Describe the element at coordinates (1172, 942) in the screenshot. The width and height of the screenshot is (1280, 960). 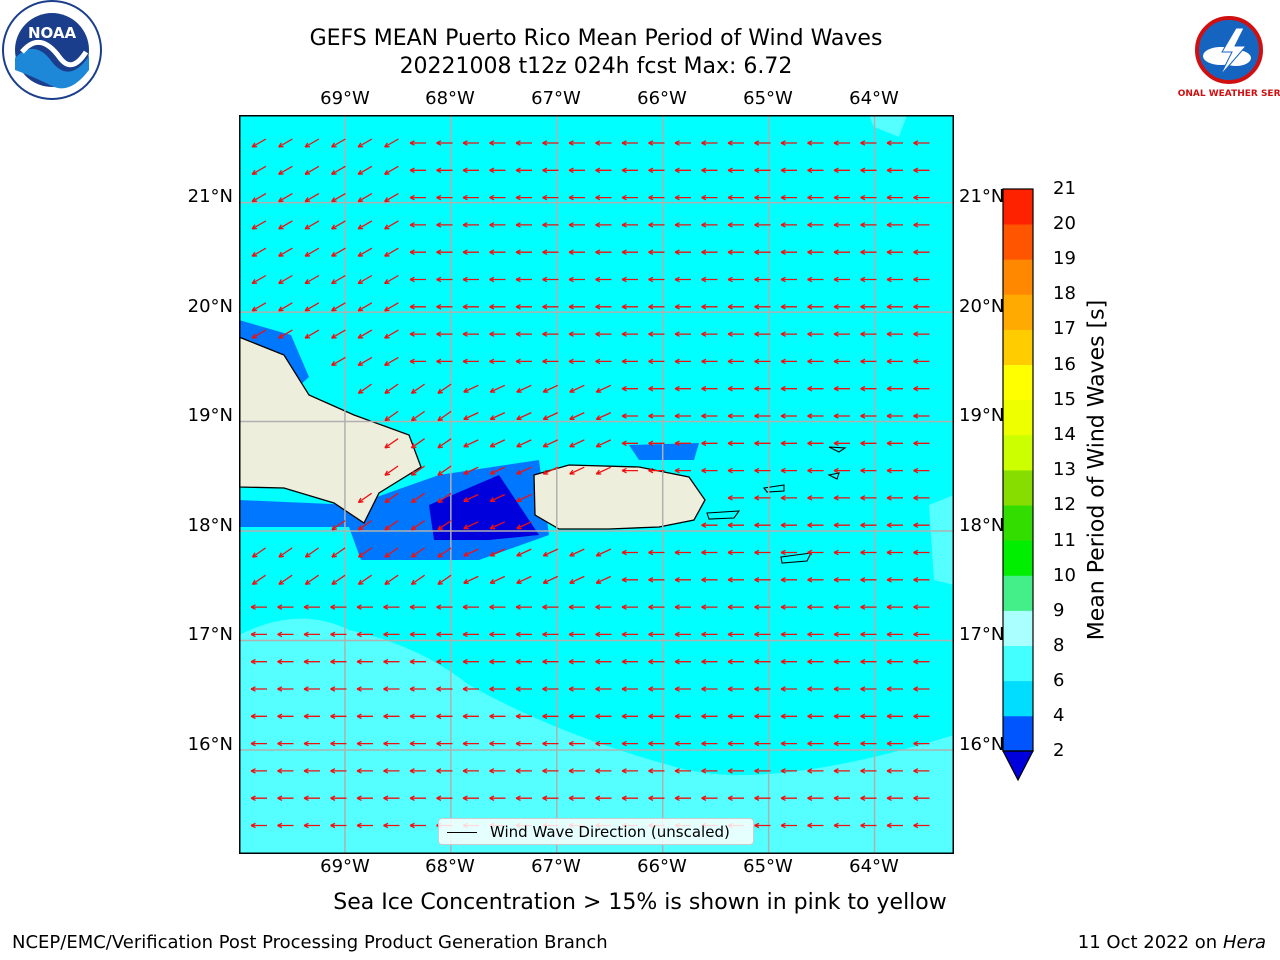
I see `footer-date: 11 Oct 2022 on Hera` at that location.